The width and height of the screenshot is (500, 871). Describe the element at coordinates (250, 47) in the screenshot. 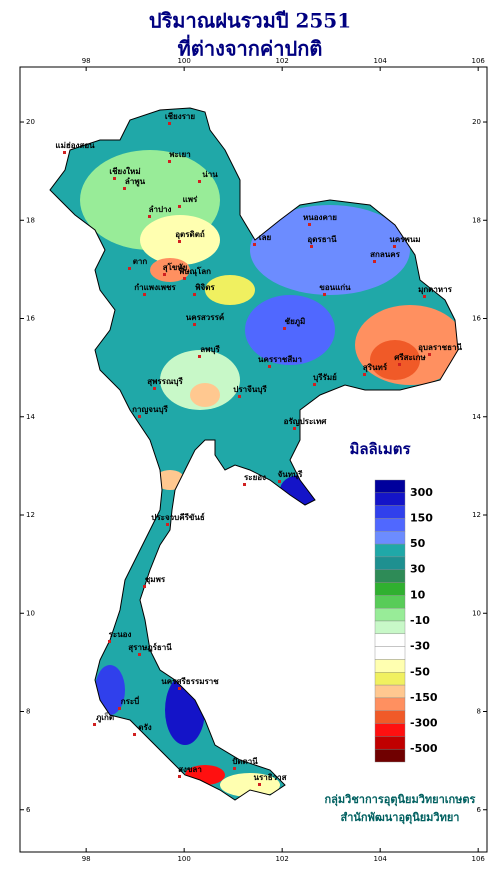

I see `subtitle: ที่ต่างจากค่าปกติ` at that location.